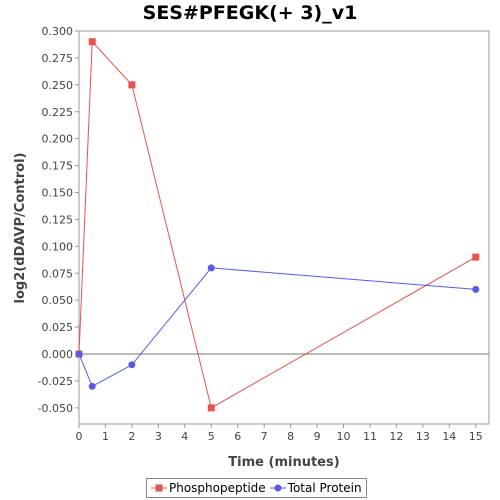 The width and height of the screenshot is (500, 500). I want to click on x-tick-label: 14, so click(449, 436).